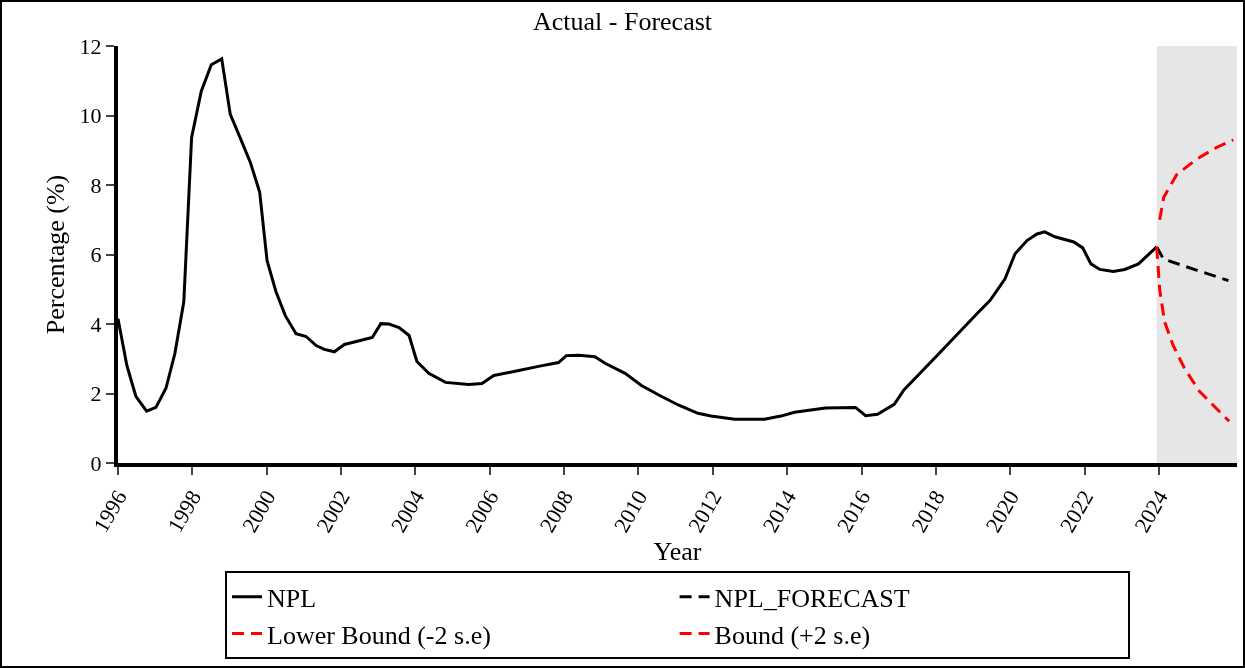  Describe the element at coordinates (292, 598) in the screenshot. I see `legend-label: NPL` at that location.